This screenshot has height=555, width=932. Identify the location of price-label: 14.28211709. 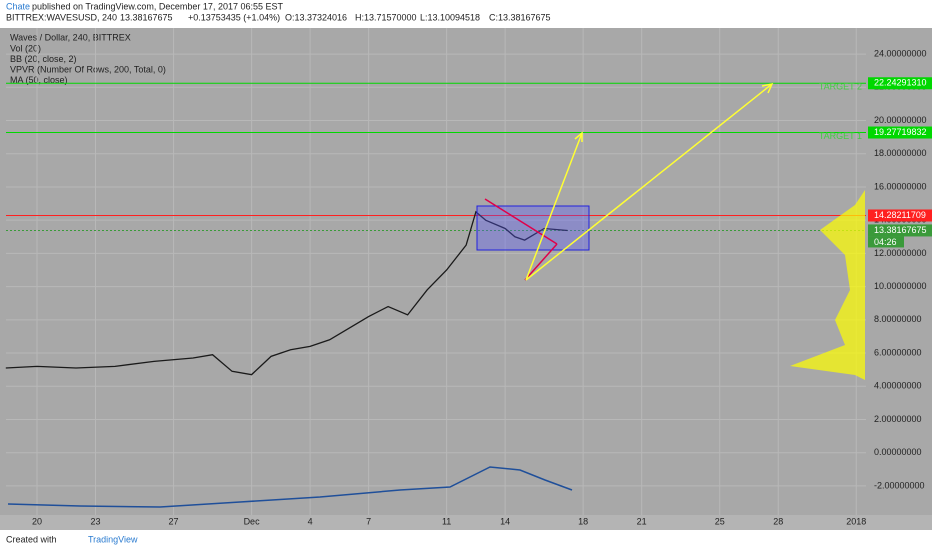
(900, 215).